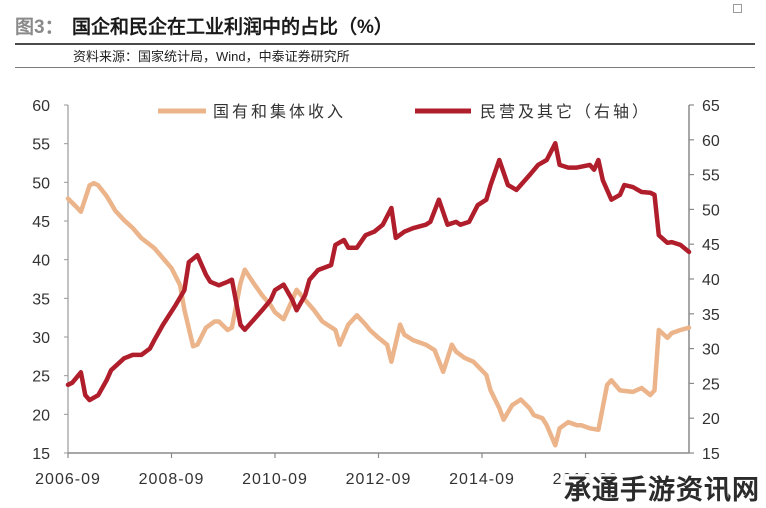 The height and width of the screenshot is (508, 766). What do you see at coordinates (711, 280) in the screenshot?
I see `y-right-tick-label: 40` at bounding box center [711, 280].